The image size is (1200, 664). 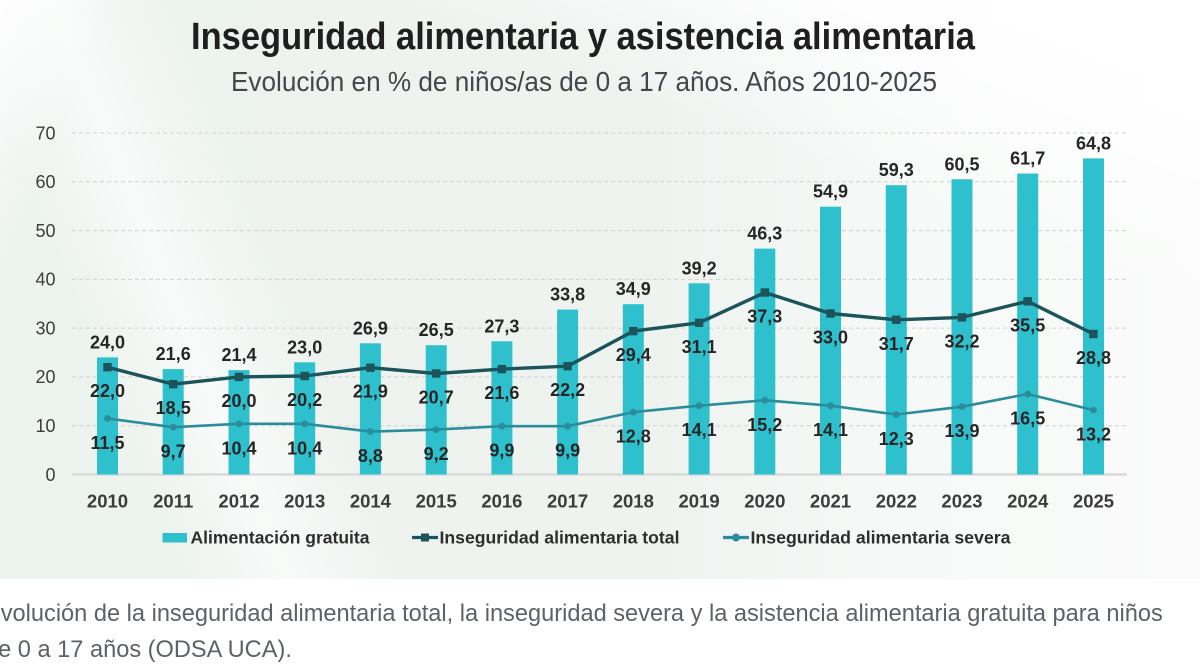 I want to click on svg-text: 30, so click(x=45, y=328).